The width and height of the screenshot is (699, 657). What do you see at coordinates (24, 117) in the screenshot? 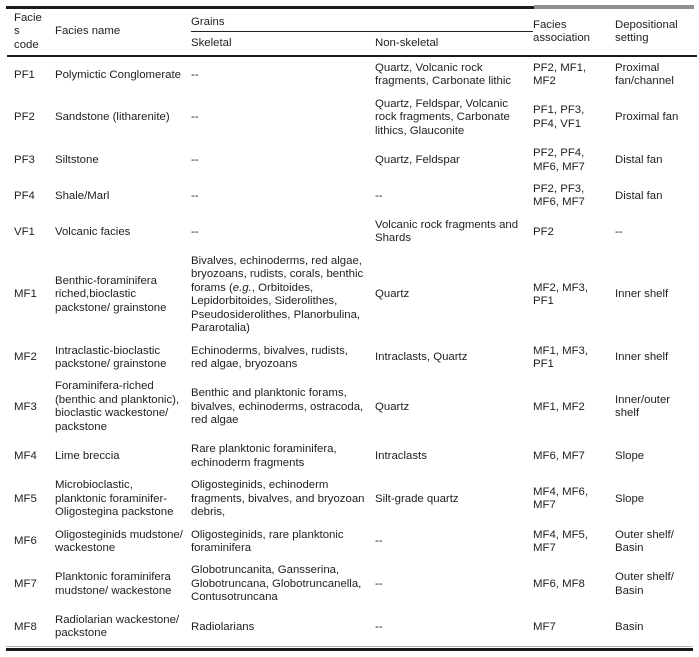
I see `cell-code: PF2` at bounding box center [24, 117].